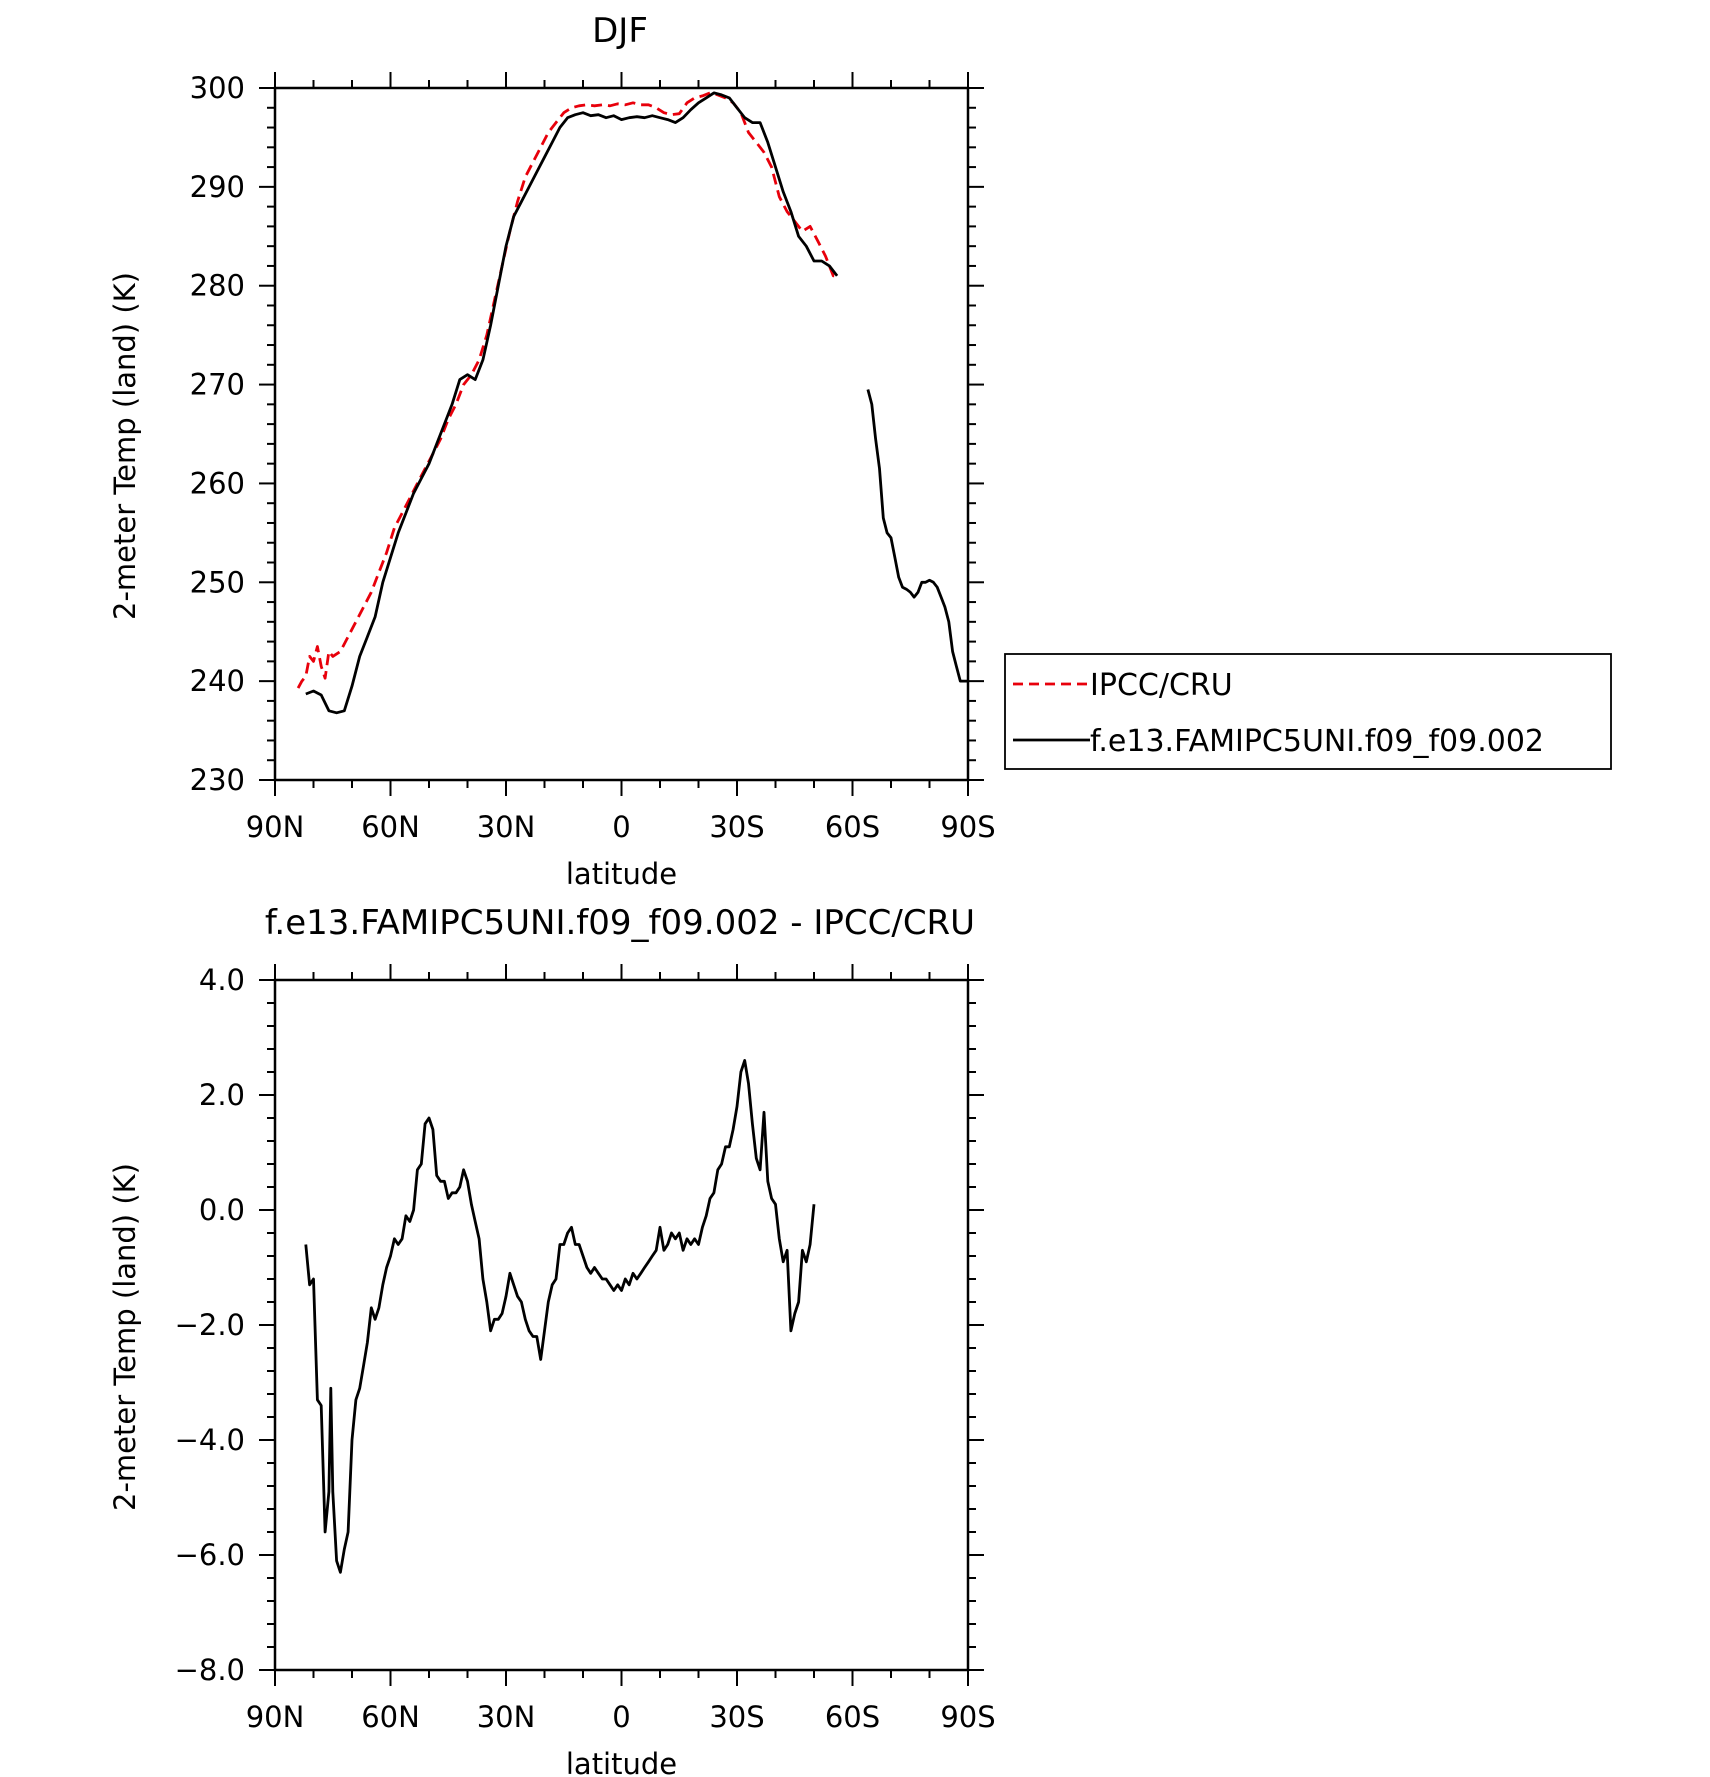 Image resolution: width=1710 pixels, height=1777 pixels. I want to click on y-tick-label: 2.0, so click(222, 1095).